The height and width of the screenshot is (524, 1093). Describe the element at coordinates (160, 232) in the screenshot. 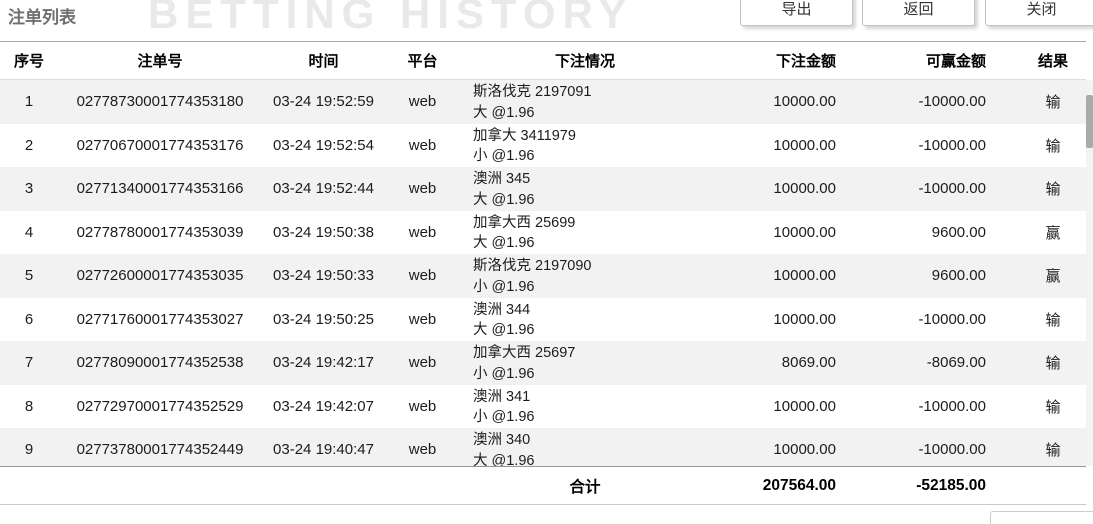

I see `cell-bet-id: 02778780001774353039` at that location.